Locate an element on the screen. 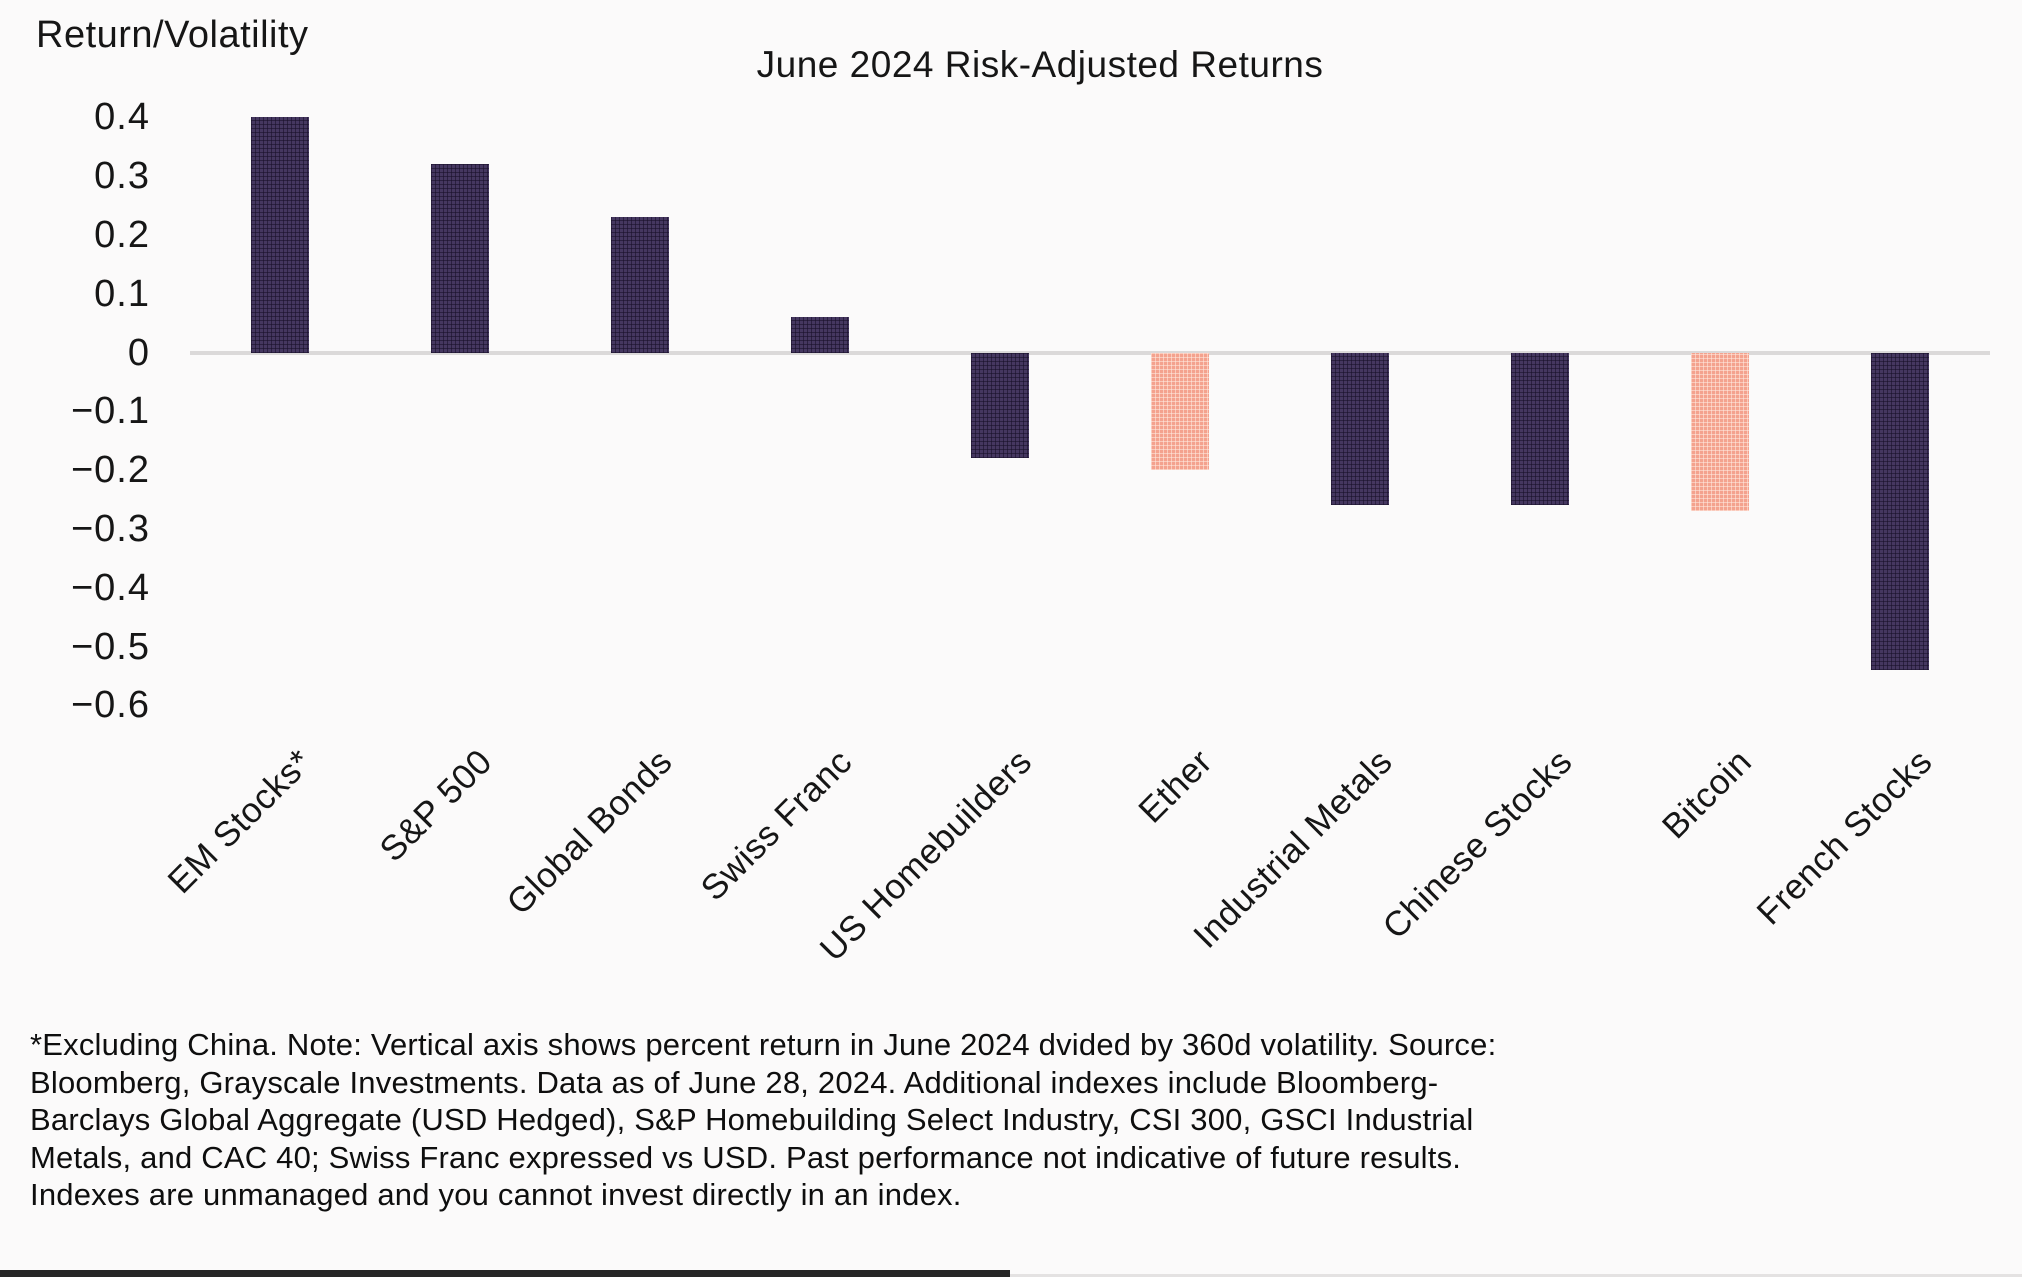  chart-title: June 2024 Risk-Adjusted Returns is located at coordinates (1040, 64).